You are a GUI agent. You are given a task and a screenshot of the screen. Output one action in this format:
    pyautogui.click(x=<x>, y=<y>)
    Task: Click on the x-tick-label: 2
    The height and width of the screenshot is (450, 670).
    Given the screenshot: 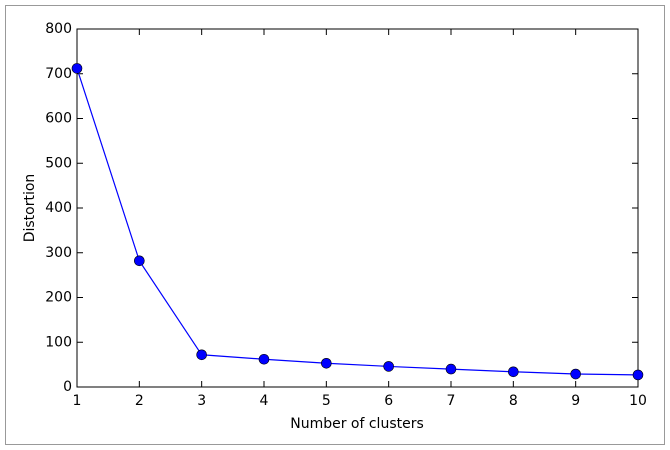 What is the action you would take?
    pyautogui.click(x=139, y=401)
    